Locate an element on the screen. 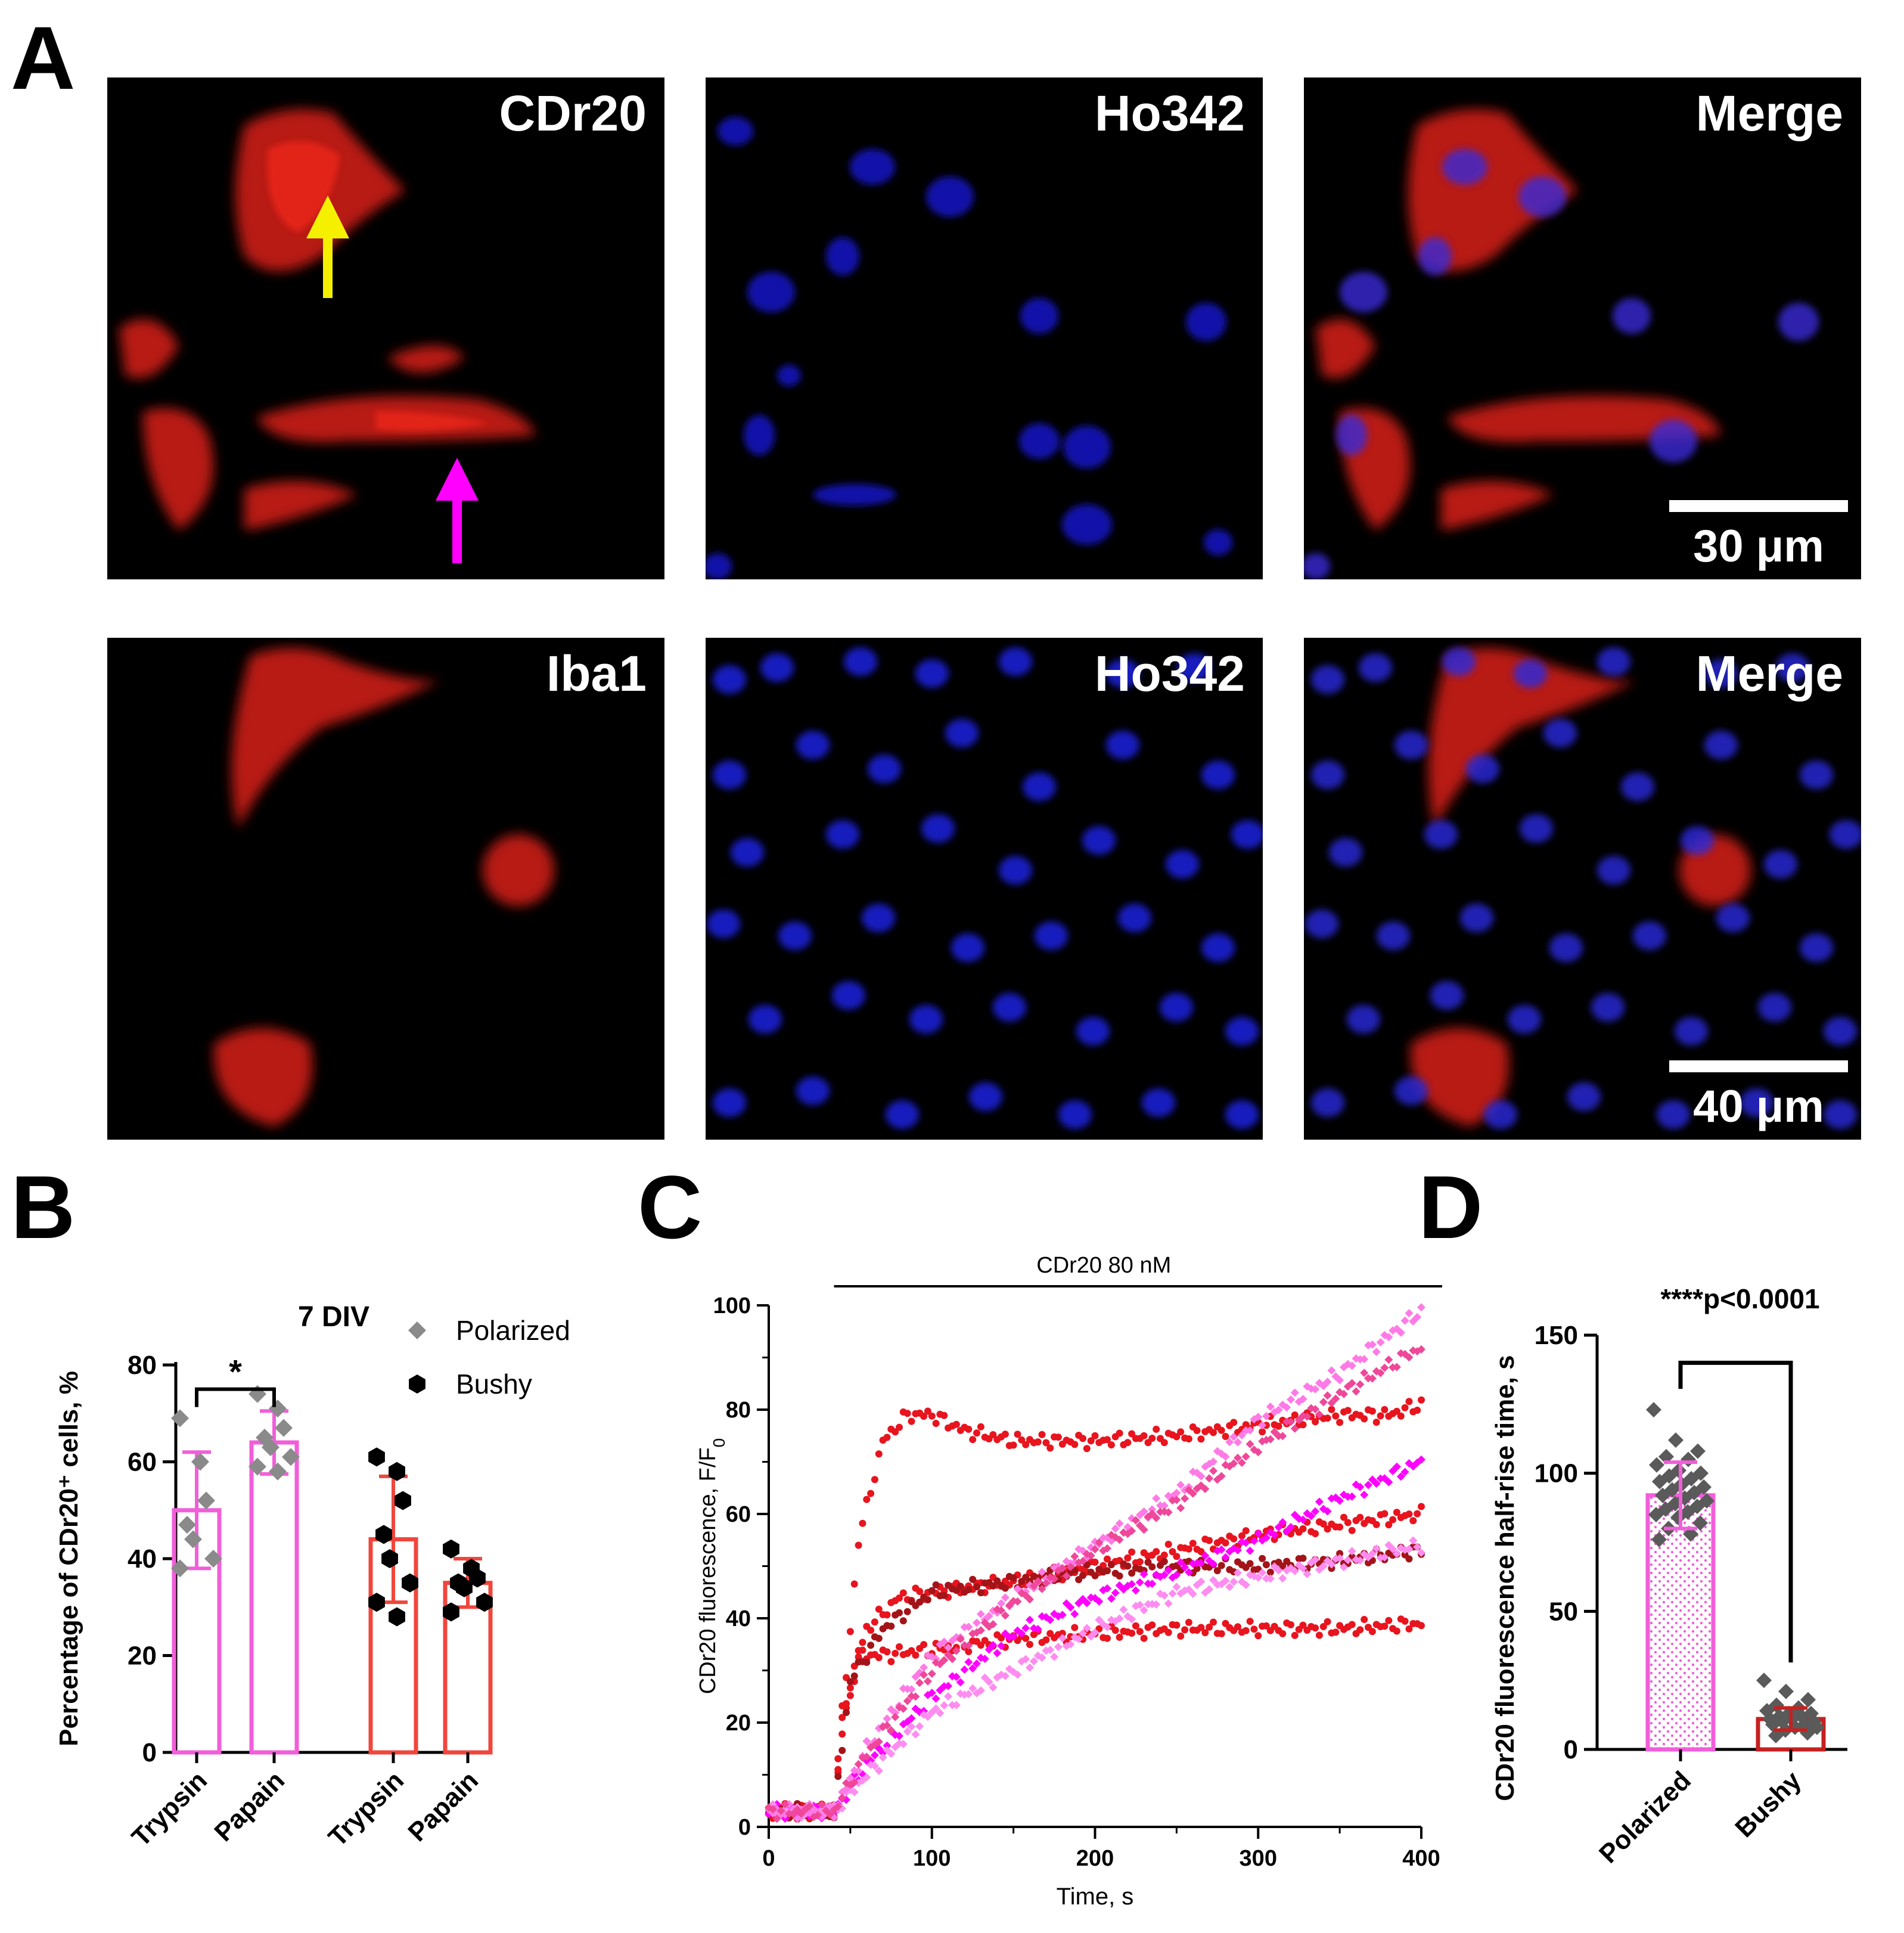 The width and height of the screenshot is (1904, 1933). yellow-arrow-icon is located at coordinates (327, 247).